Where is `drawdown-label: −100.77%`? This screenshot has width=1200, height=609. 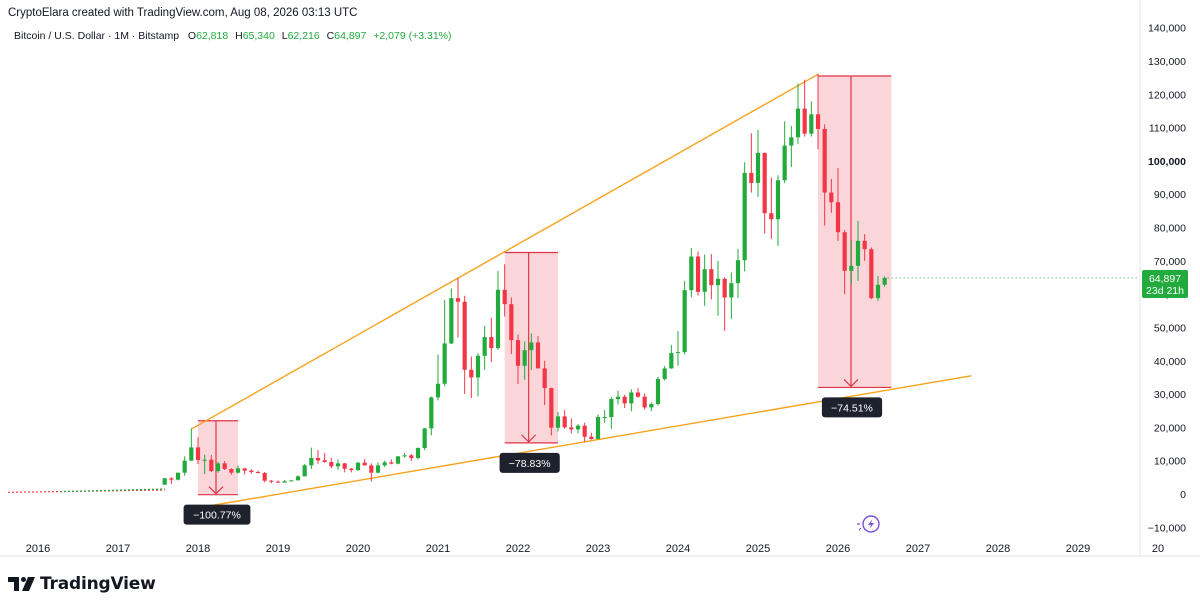 drawdown-label: −100.77% is located at coordinates (217, 516).